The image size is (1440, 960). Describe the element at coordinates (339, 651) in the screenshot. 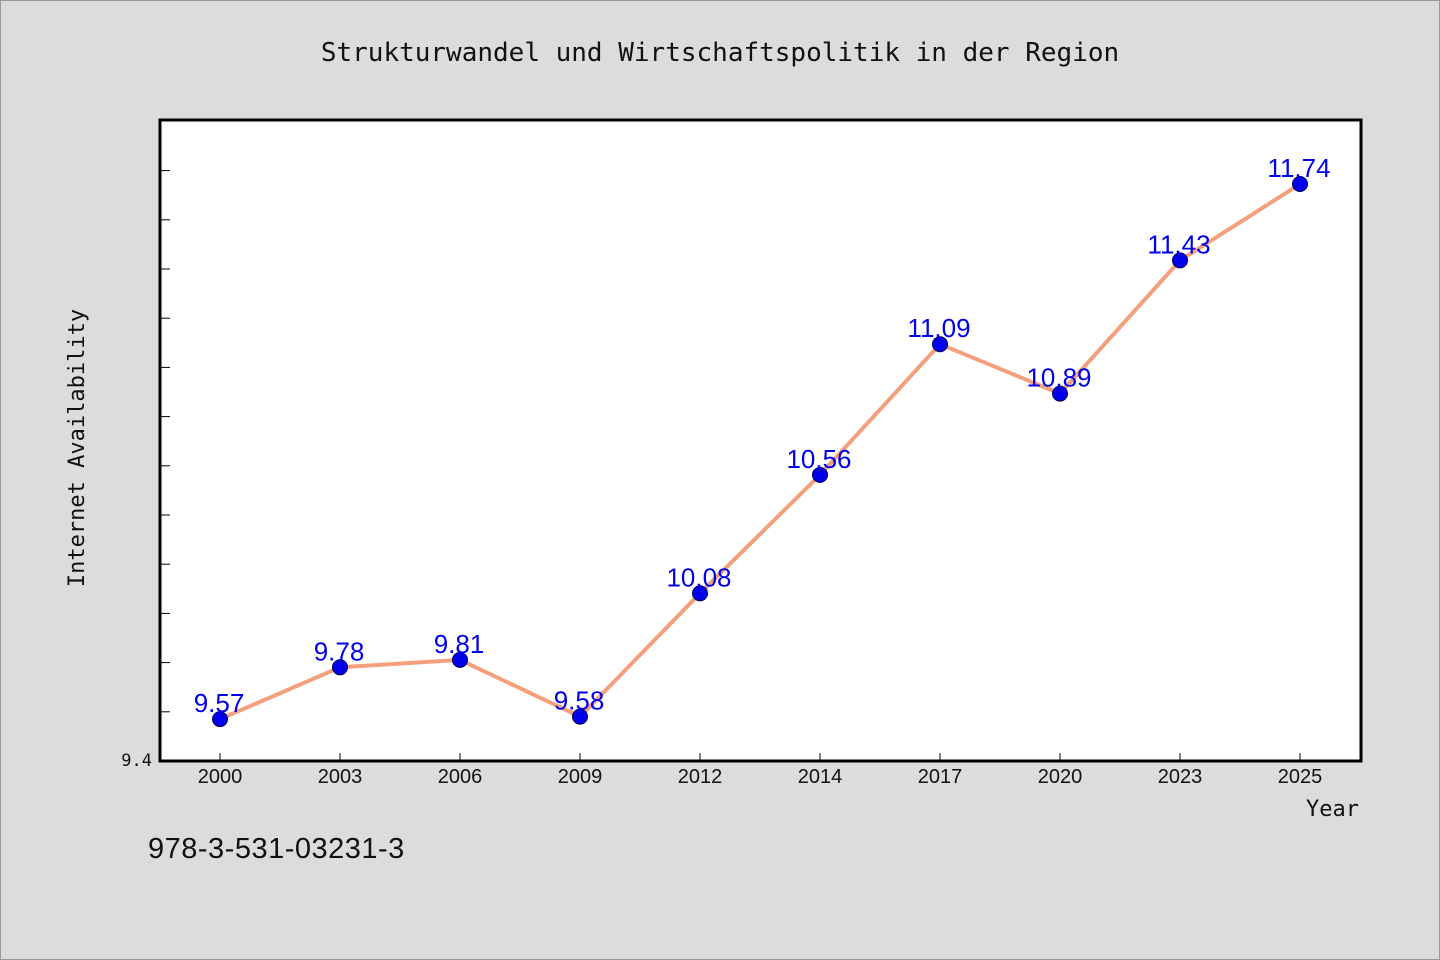

I see `data-label: 9.78` at that location.